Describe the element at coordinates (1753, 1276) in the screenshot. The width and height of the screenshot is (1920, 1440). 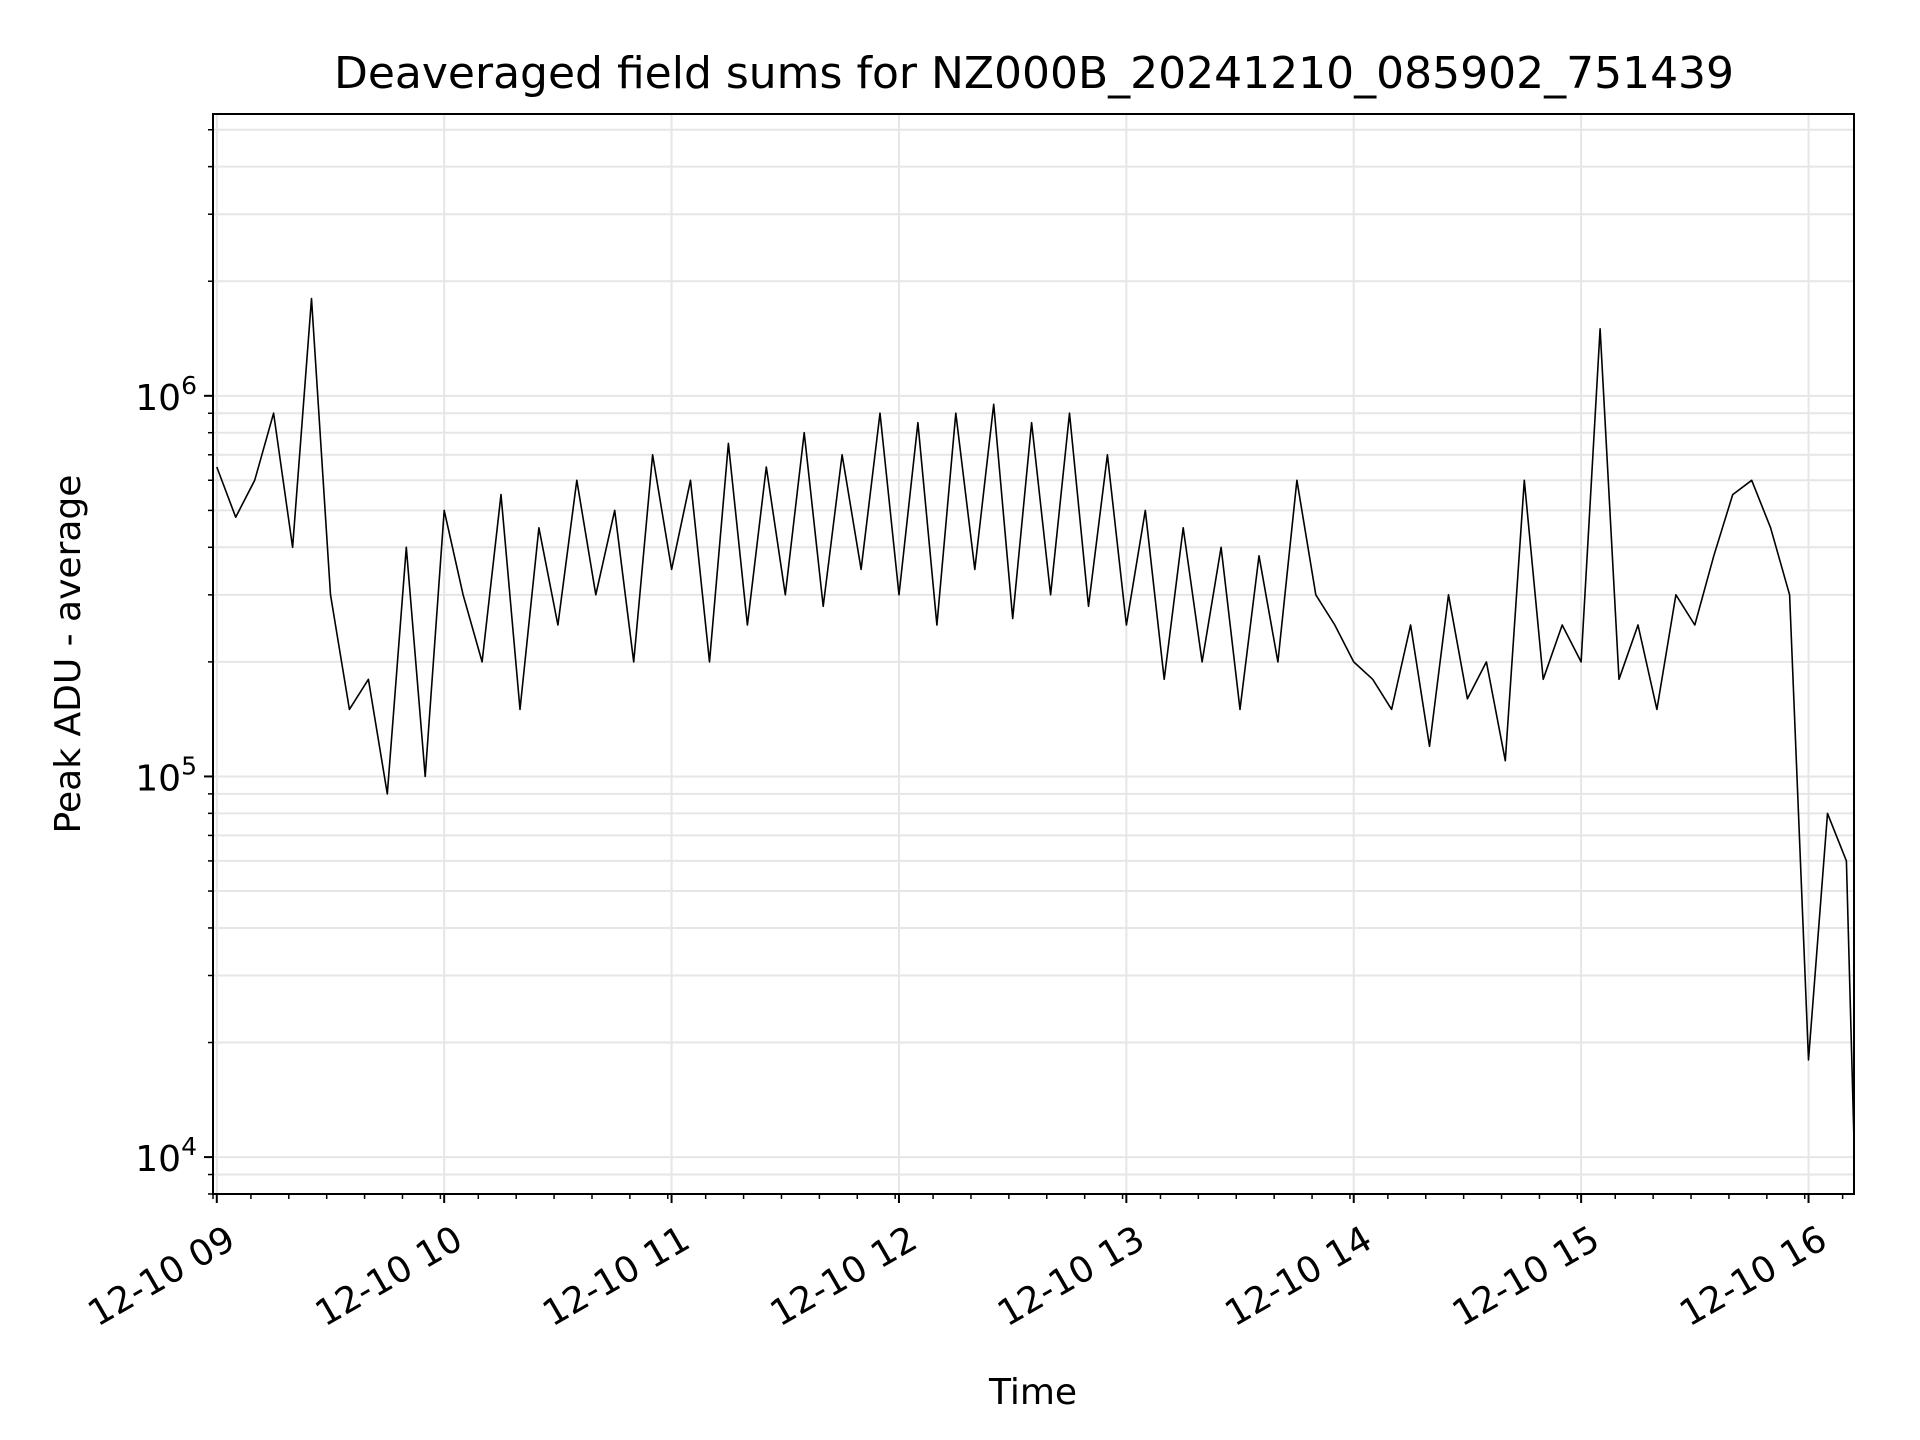
I see `x-tick-label: 12-10 16` at that location.